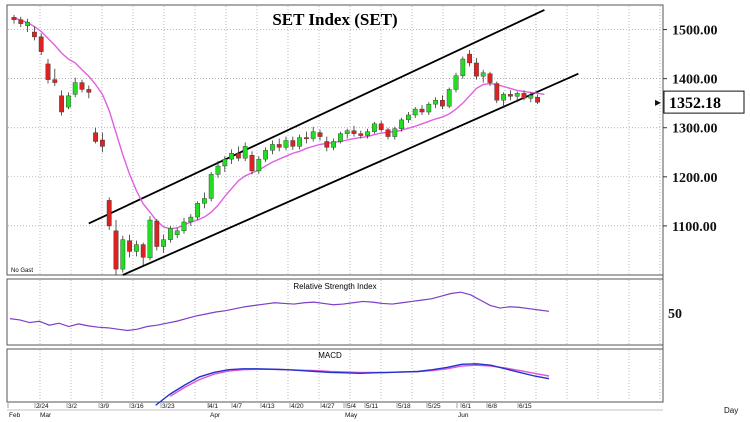  I want to click on x-tick-label: 6/8, so click(492, 406).